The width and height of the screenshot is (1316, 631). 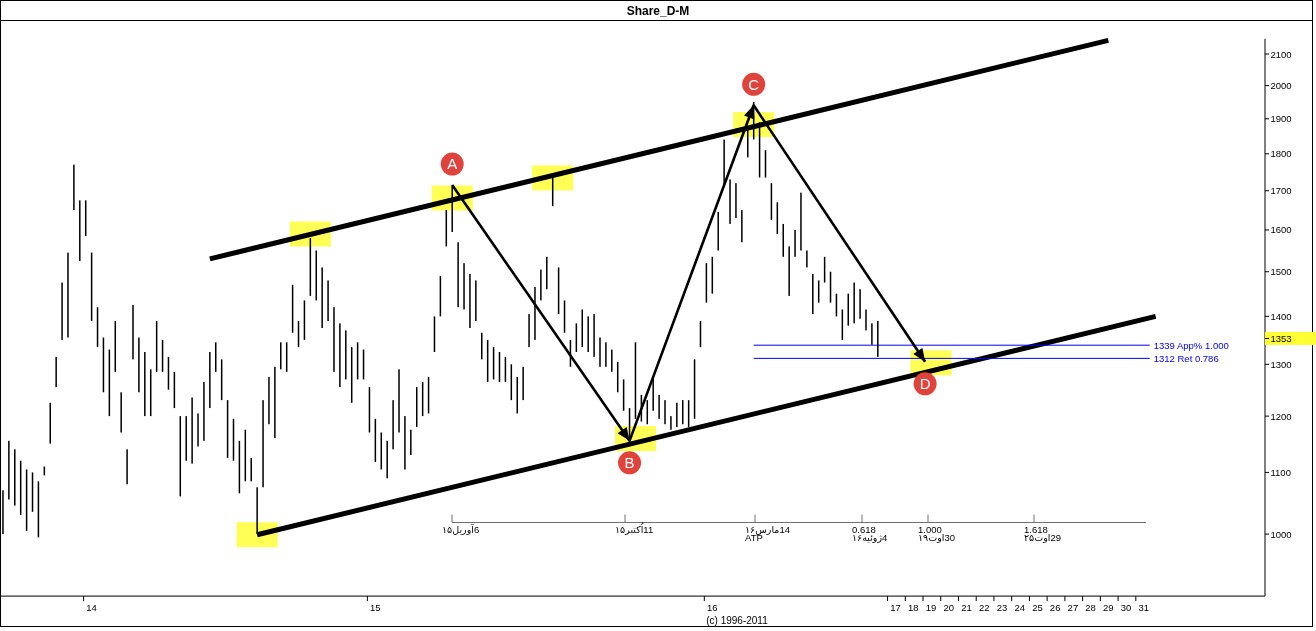 What do you see at coordinates (1037, 608) in the screenshot?
I see `x-tick-label: 25` at bounding box center [1037, 608].